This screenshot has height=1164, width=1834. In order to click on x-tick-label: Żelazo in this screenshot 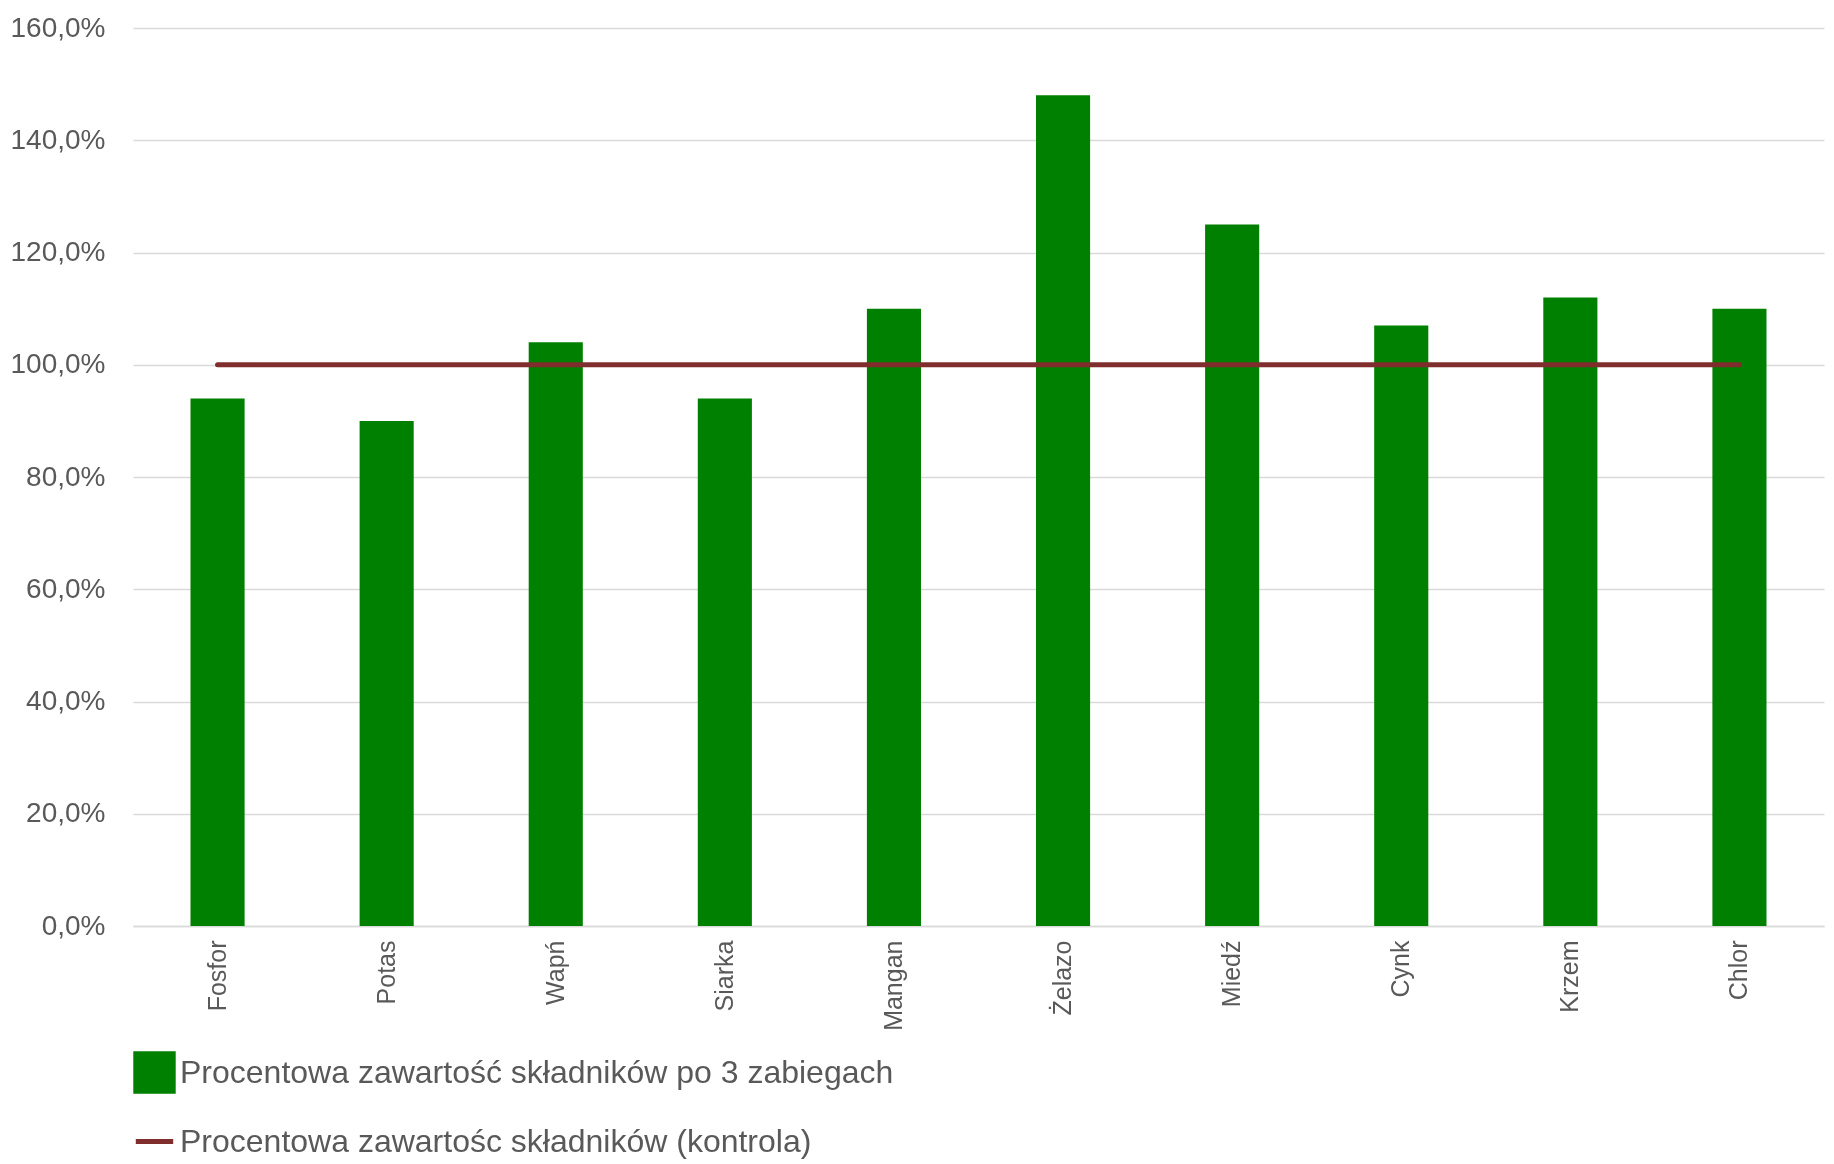, I will do `click(1062, 978)`.